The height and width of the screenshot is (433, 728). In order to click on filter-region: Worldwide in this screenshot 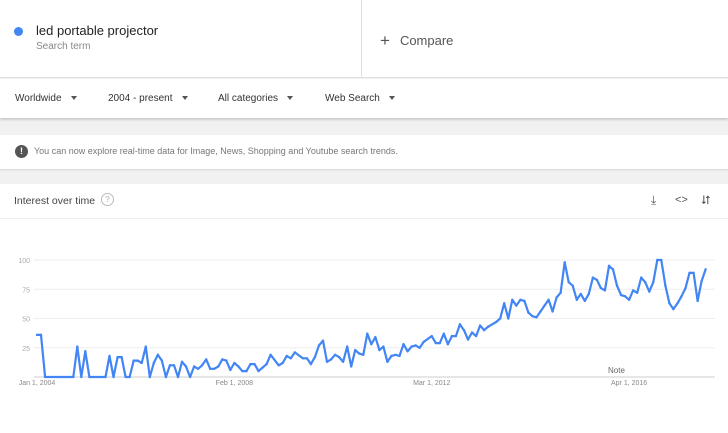, I will do `click(46, 98)`.